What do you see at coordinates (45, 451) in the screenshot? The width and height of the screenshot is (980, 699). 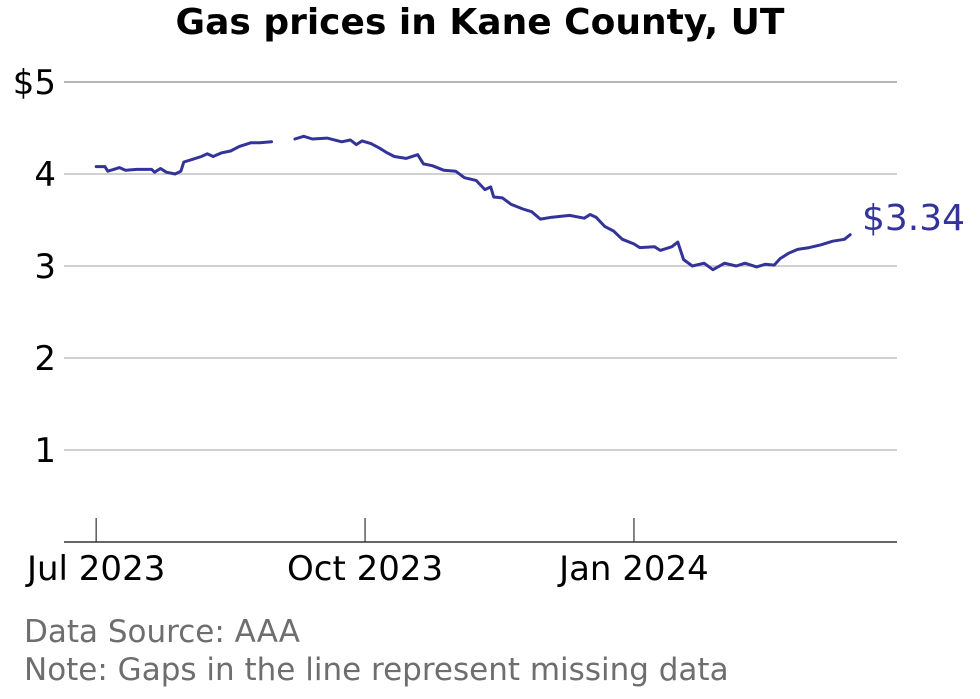 I see `y-tick-label-1: 1` at bounding box center [45, 451].